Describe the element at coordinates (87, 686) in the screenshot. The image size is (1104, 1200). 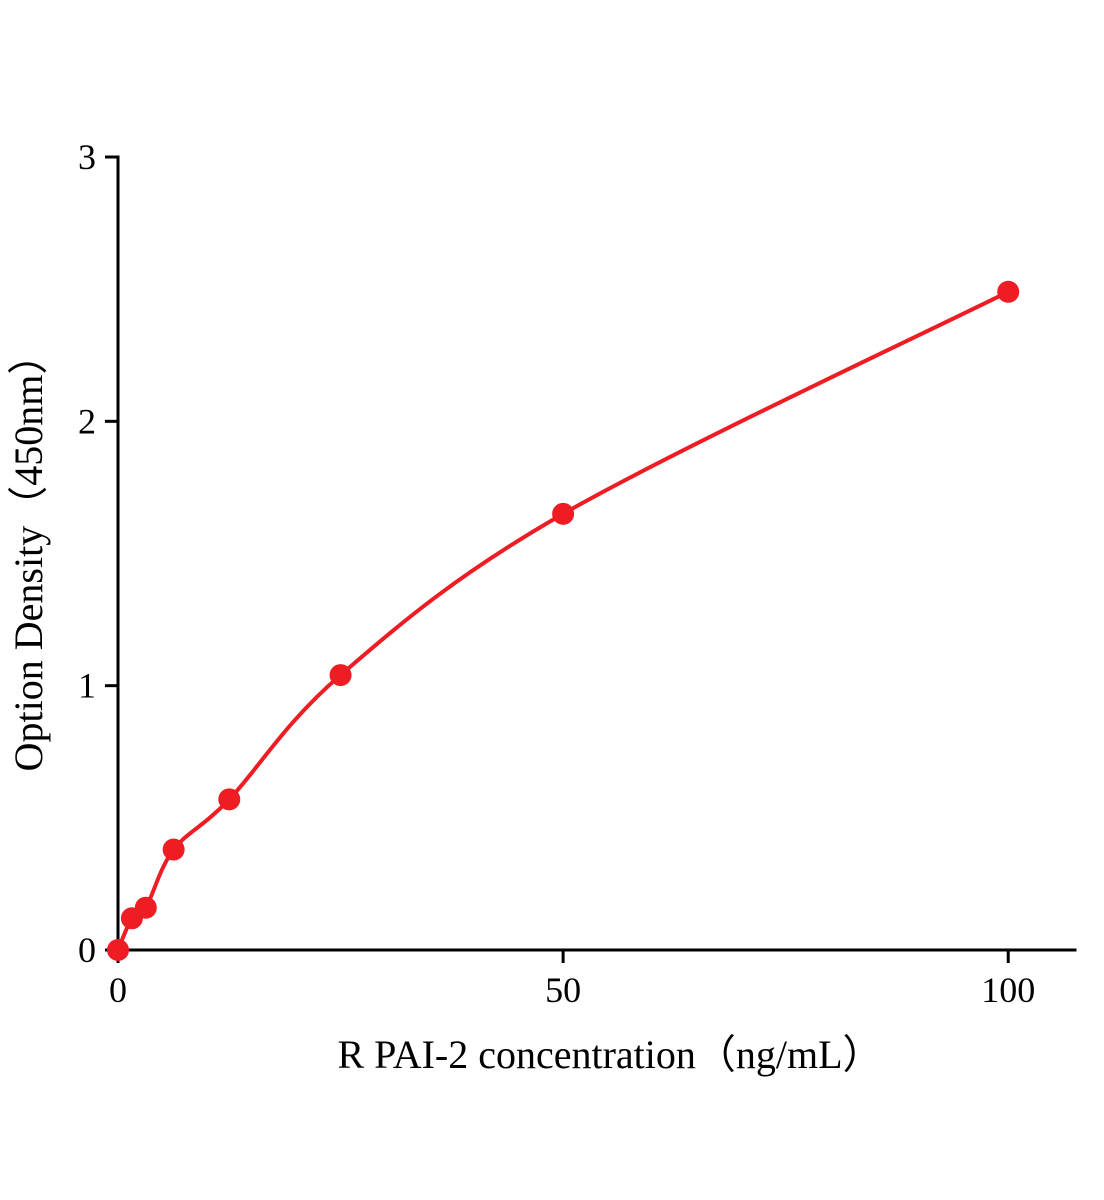
I see `y-tick-label: 1` at that location.